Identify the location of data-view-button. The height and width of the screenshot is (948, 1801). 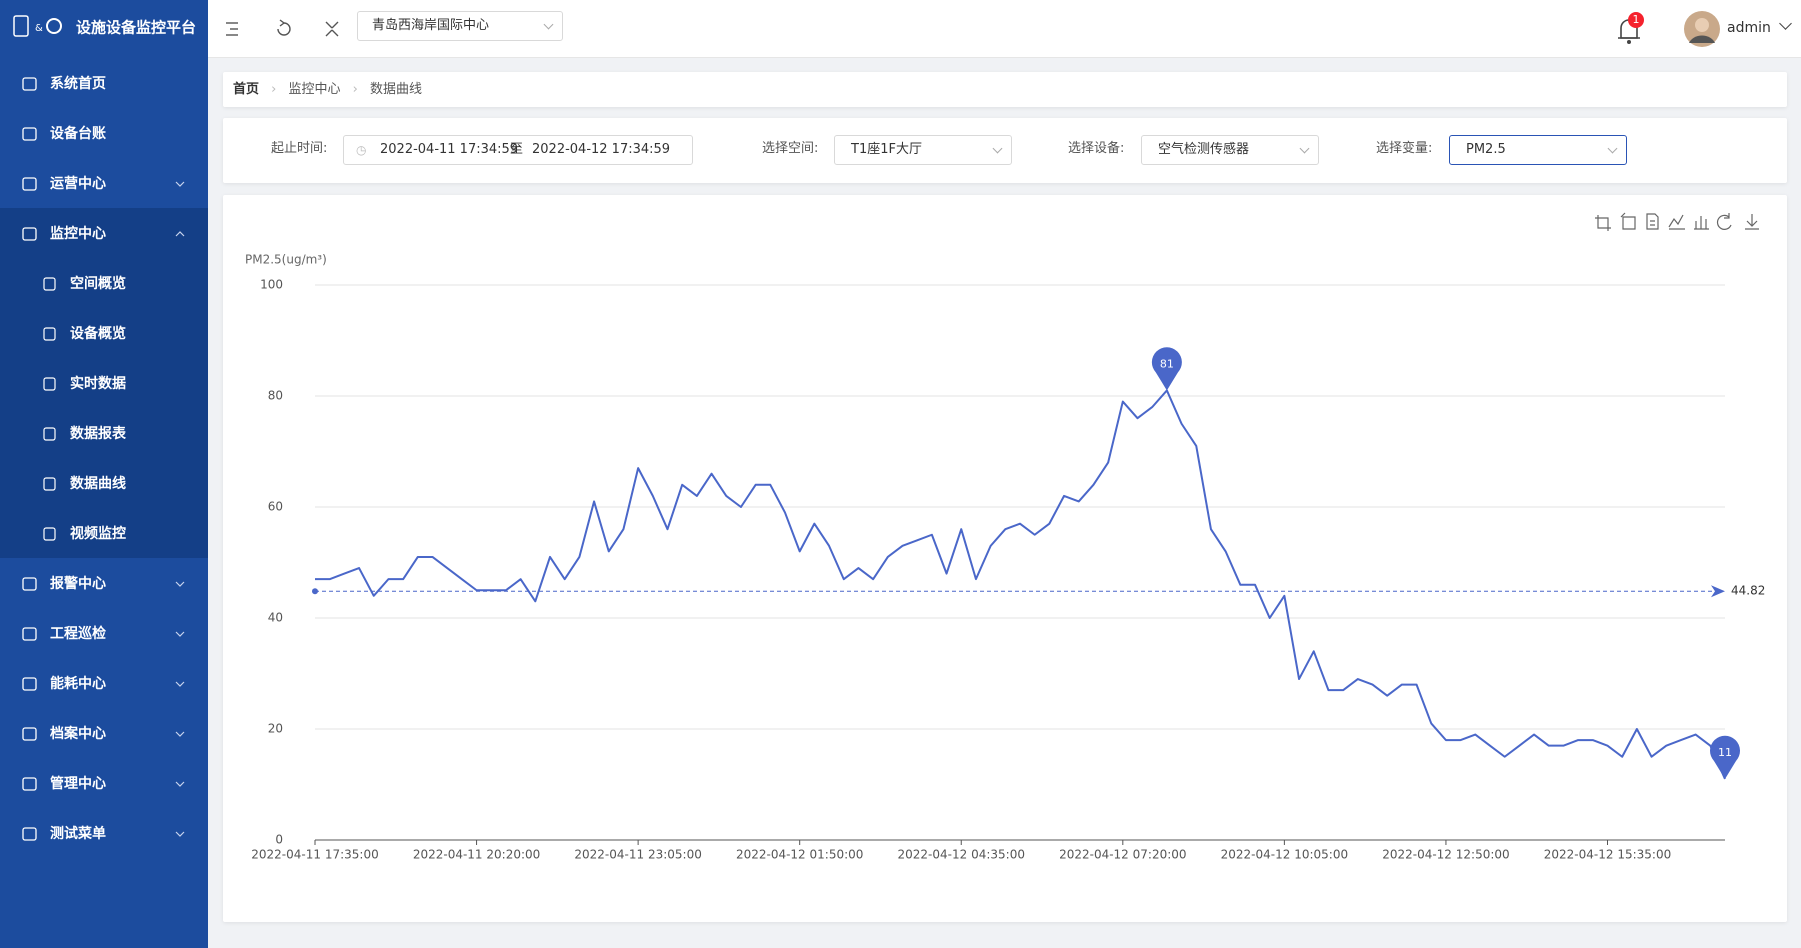
(1652, 221).